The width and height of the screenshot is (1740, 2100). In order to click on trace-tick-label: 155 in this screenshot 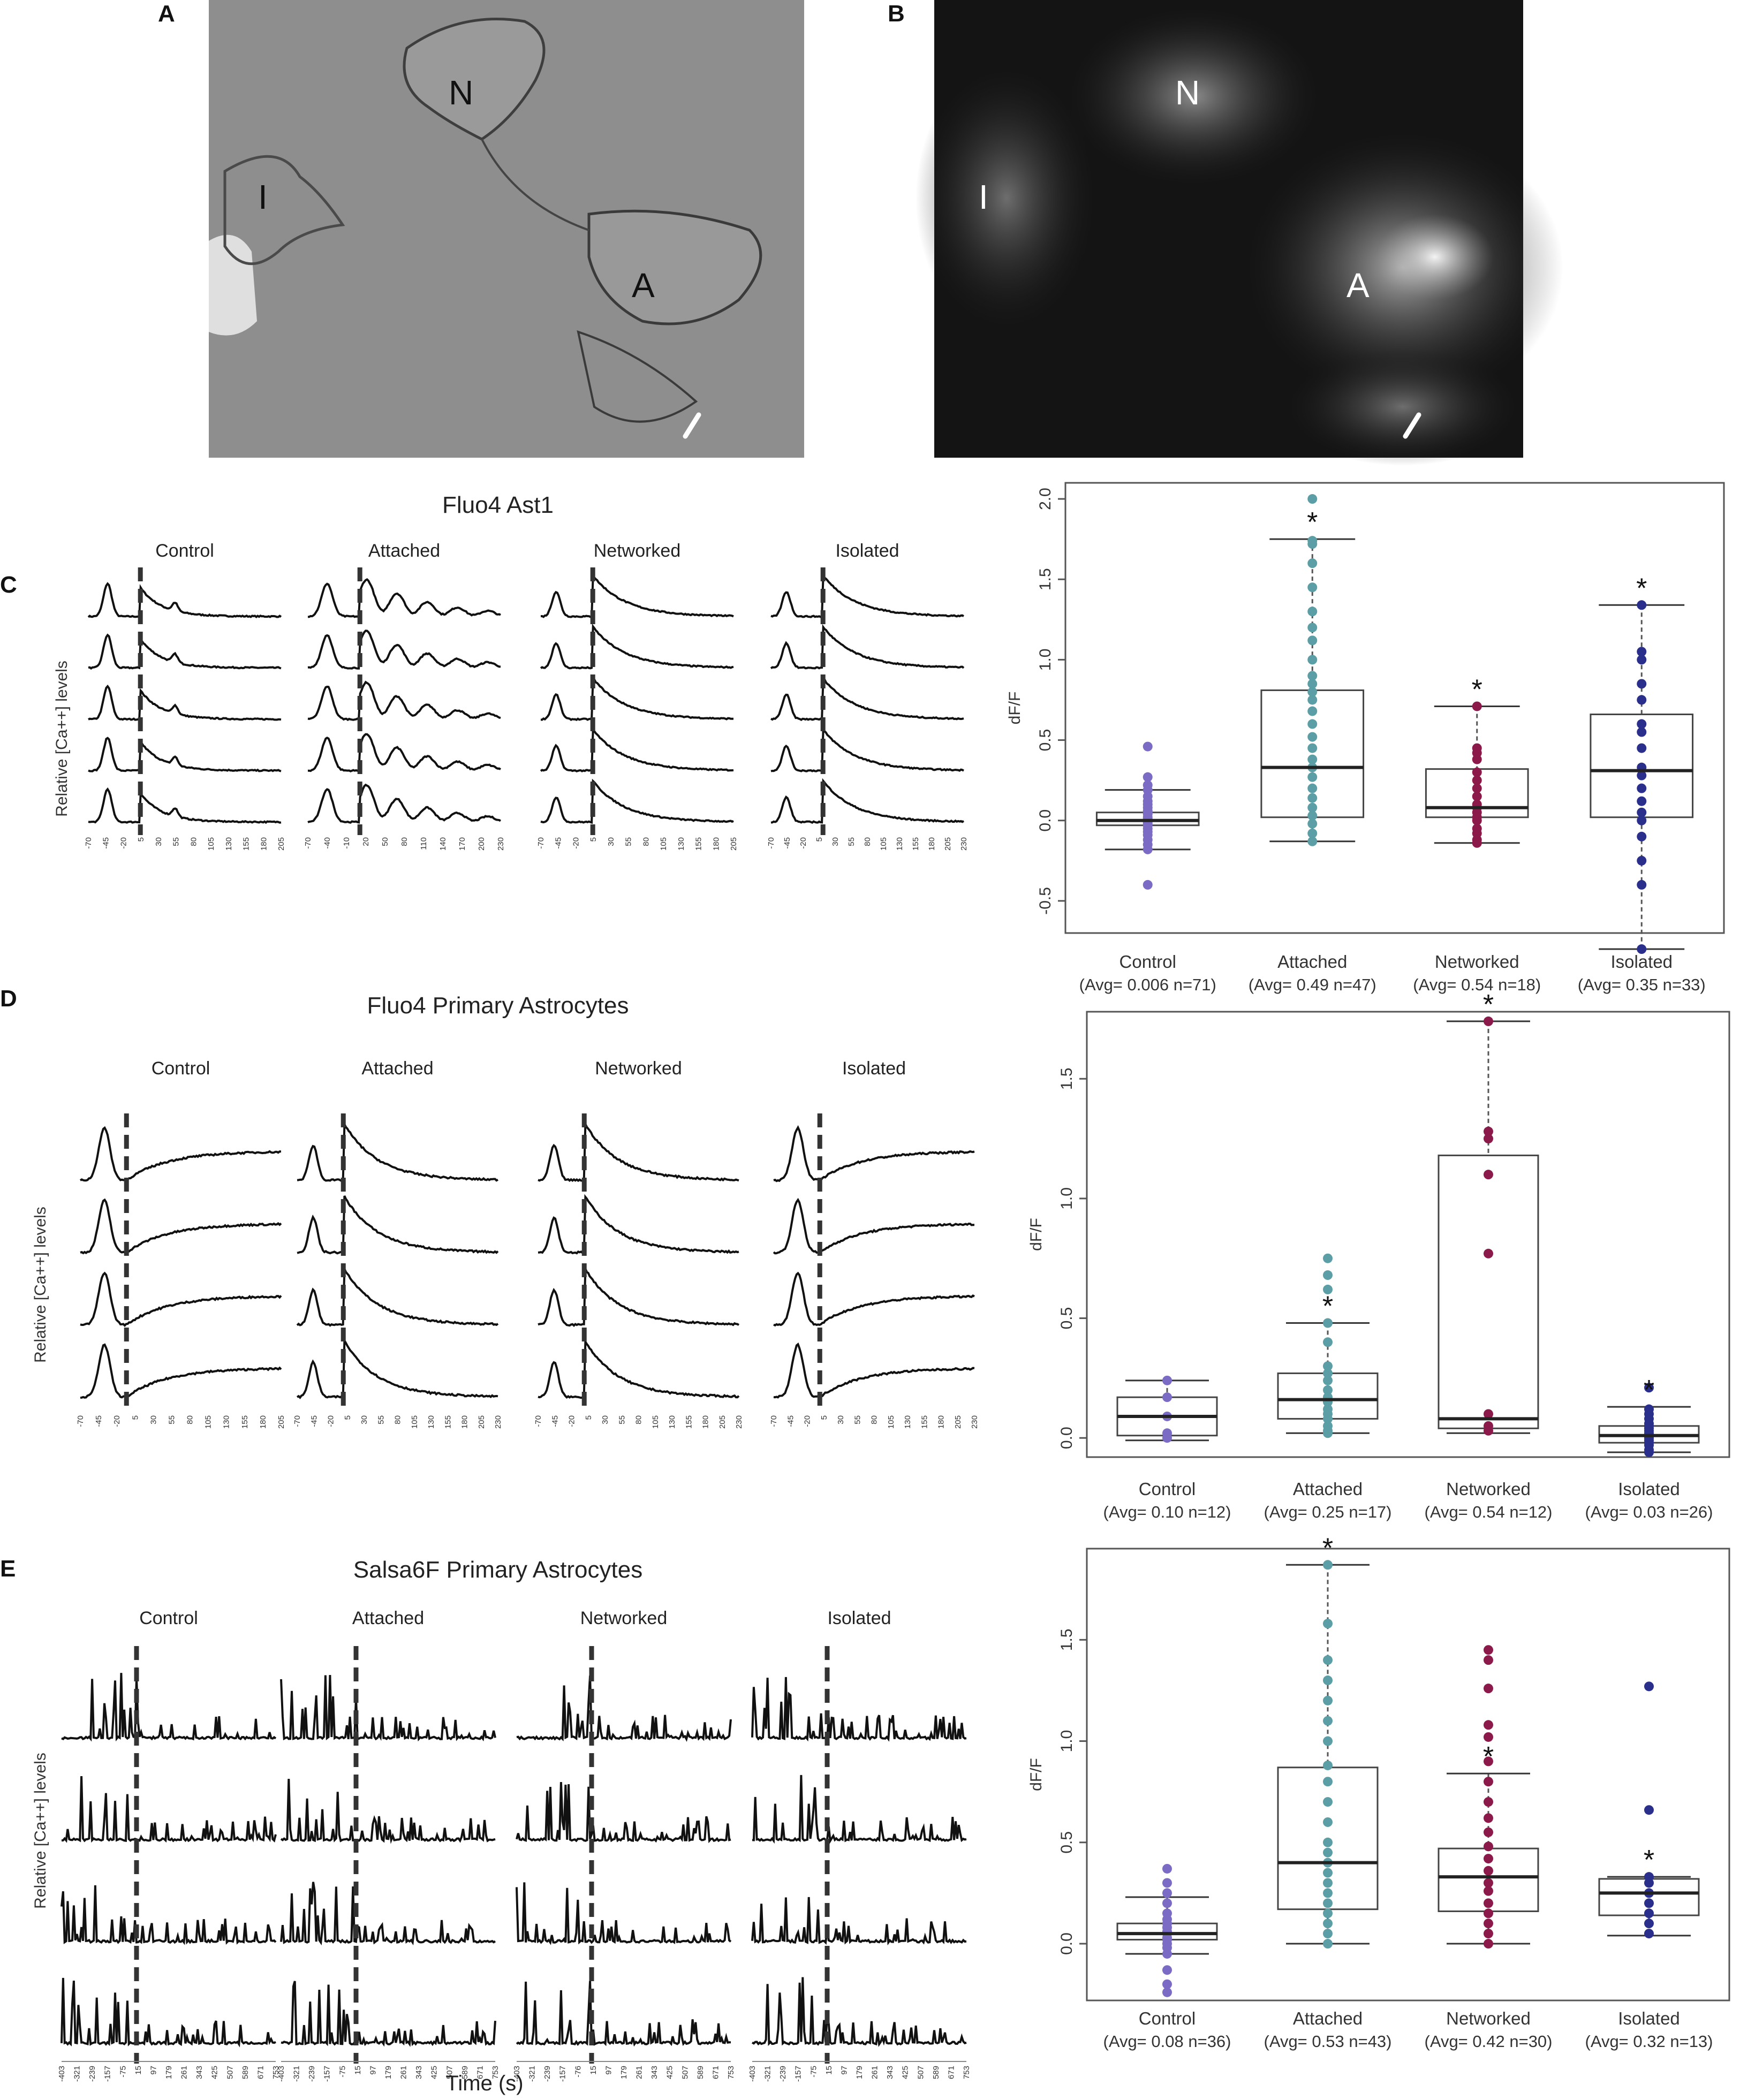, I will do `click(915, 844)`.